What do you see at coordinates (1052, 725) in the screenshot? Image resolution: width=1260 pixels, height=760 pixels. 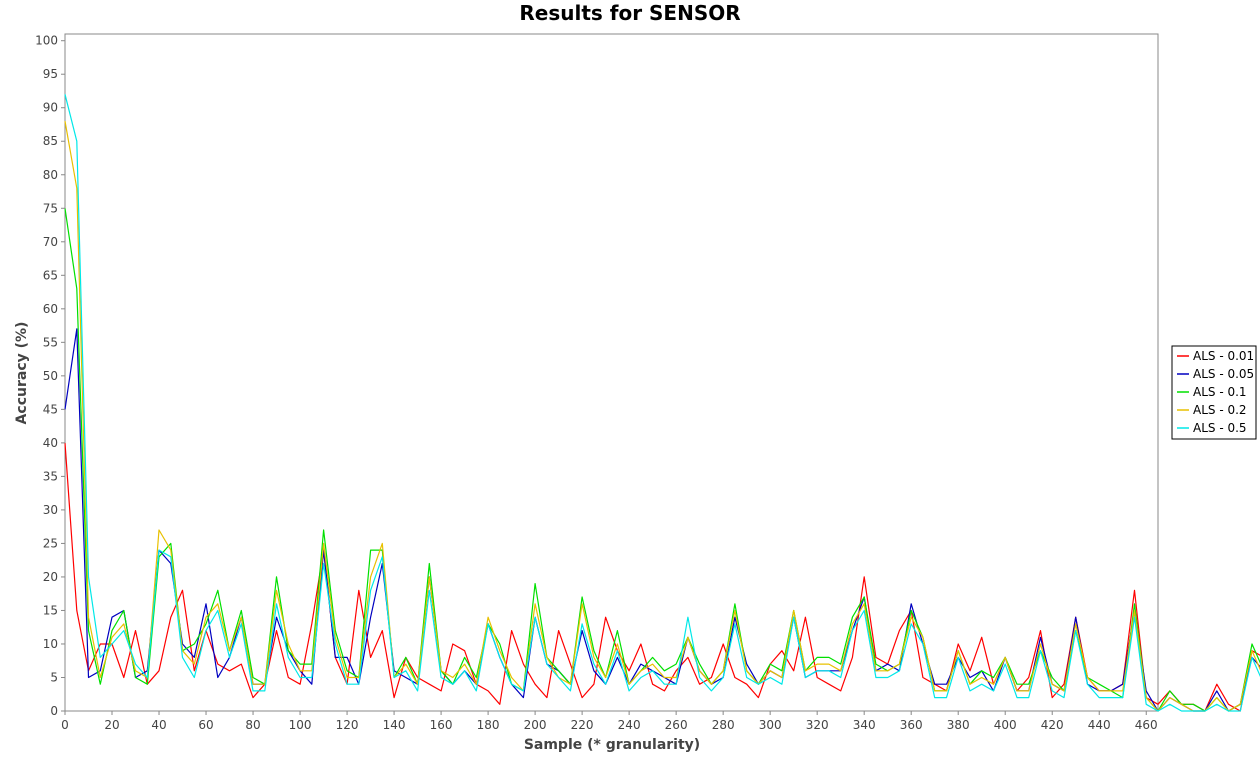 I see `x-tick-label: 420` at bounding box center [1052, 725].